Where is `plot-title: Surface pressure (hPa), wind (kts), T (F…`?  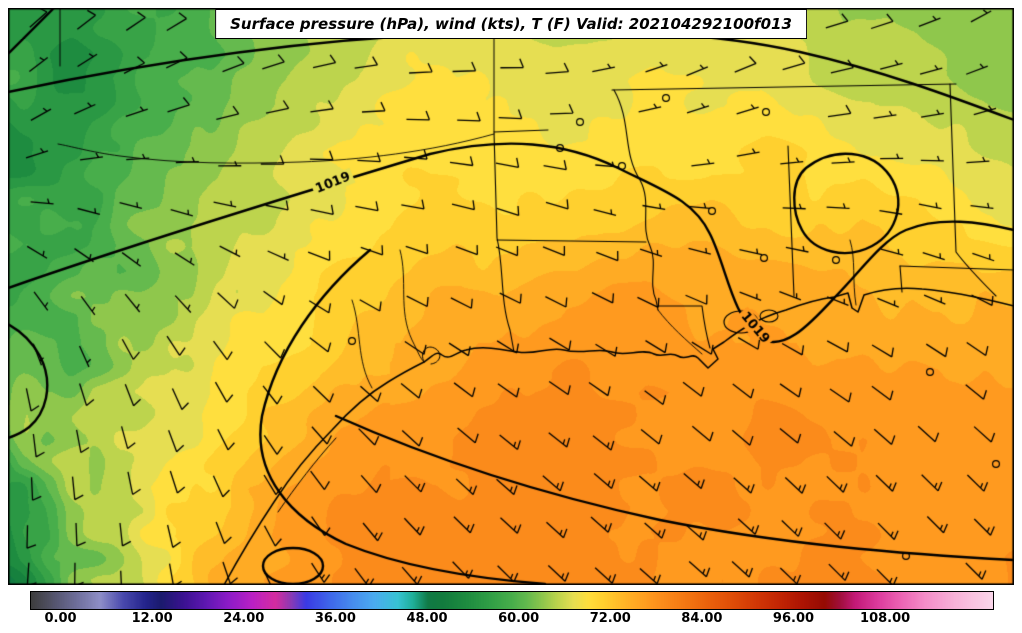
plot-title: Surface pressure (hPa), wind (kts), T (F… is located at coordinates (511, 24).